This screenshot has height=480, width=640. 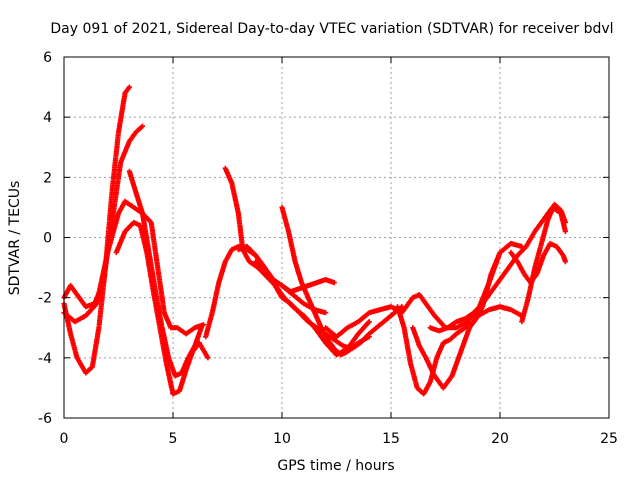 I want to click on series-track-m, so click(x=467, y=347).